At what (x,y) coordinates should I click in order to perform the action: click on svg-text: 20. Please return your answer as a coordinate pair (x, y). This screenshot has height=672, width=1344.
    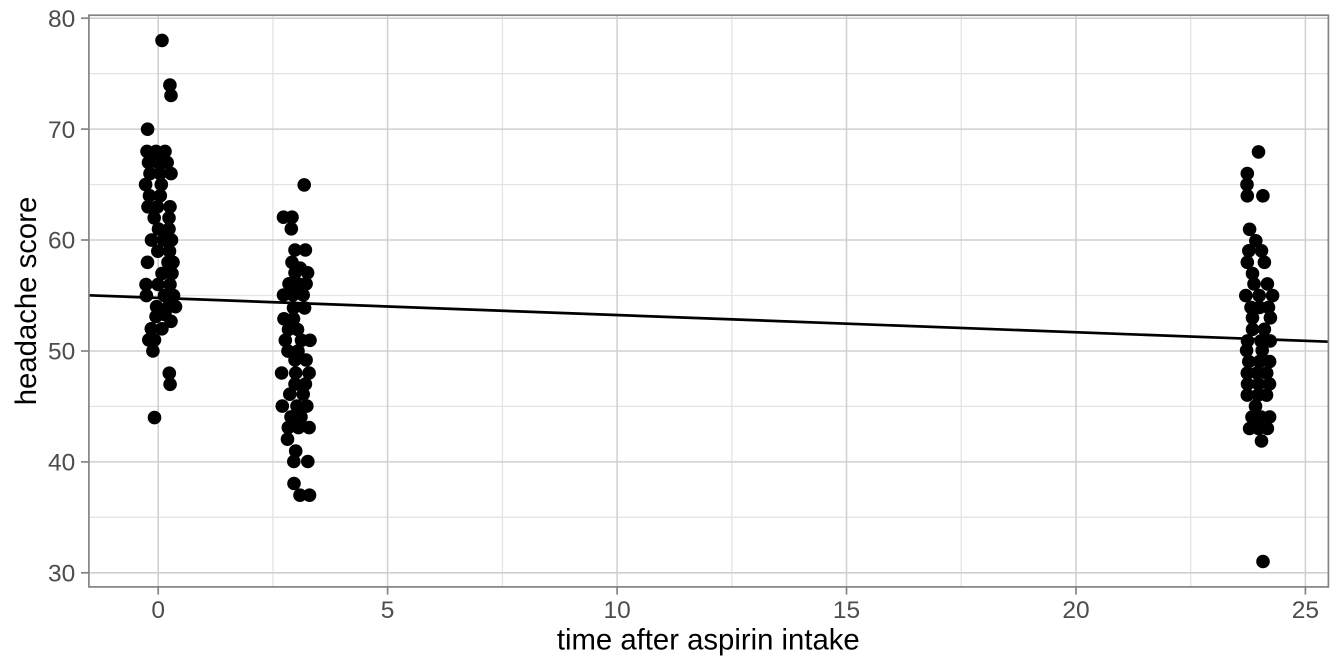
    Looking at the image, I should click on (1075, 610).